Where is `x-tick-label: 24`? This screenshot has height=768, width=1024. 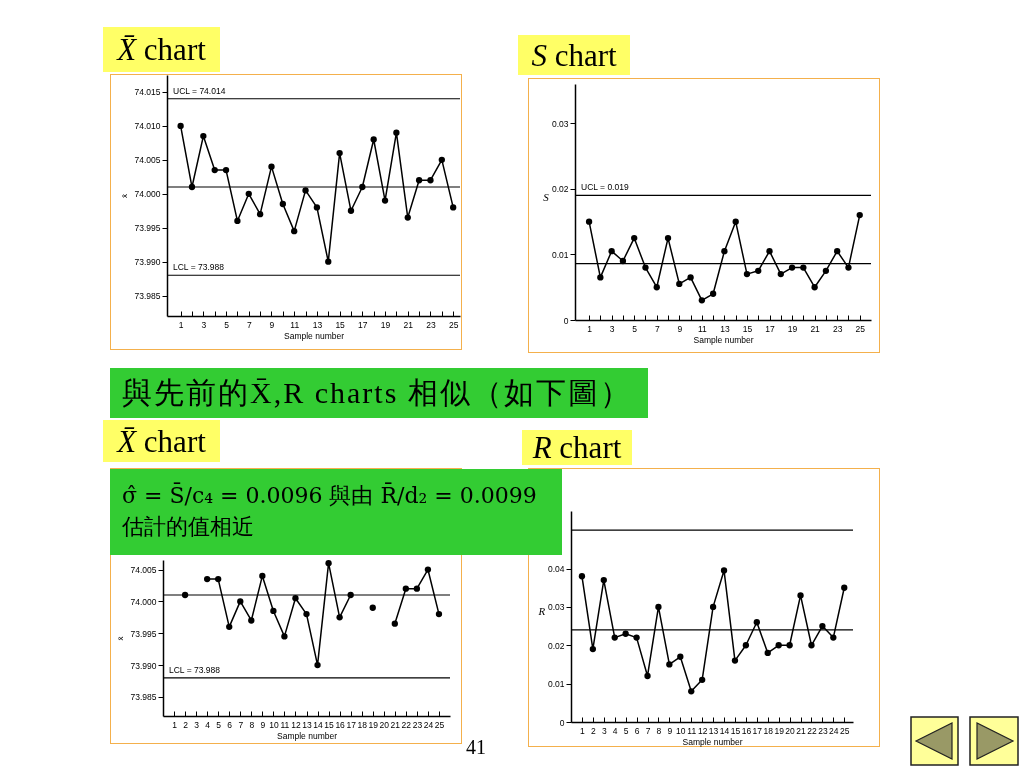 x-tick-label: 24 is located at coordinates (428, 724).